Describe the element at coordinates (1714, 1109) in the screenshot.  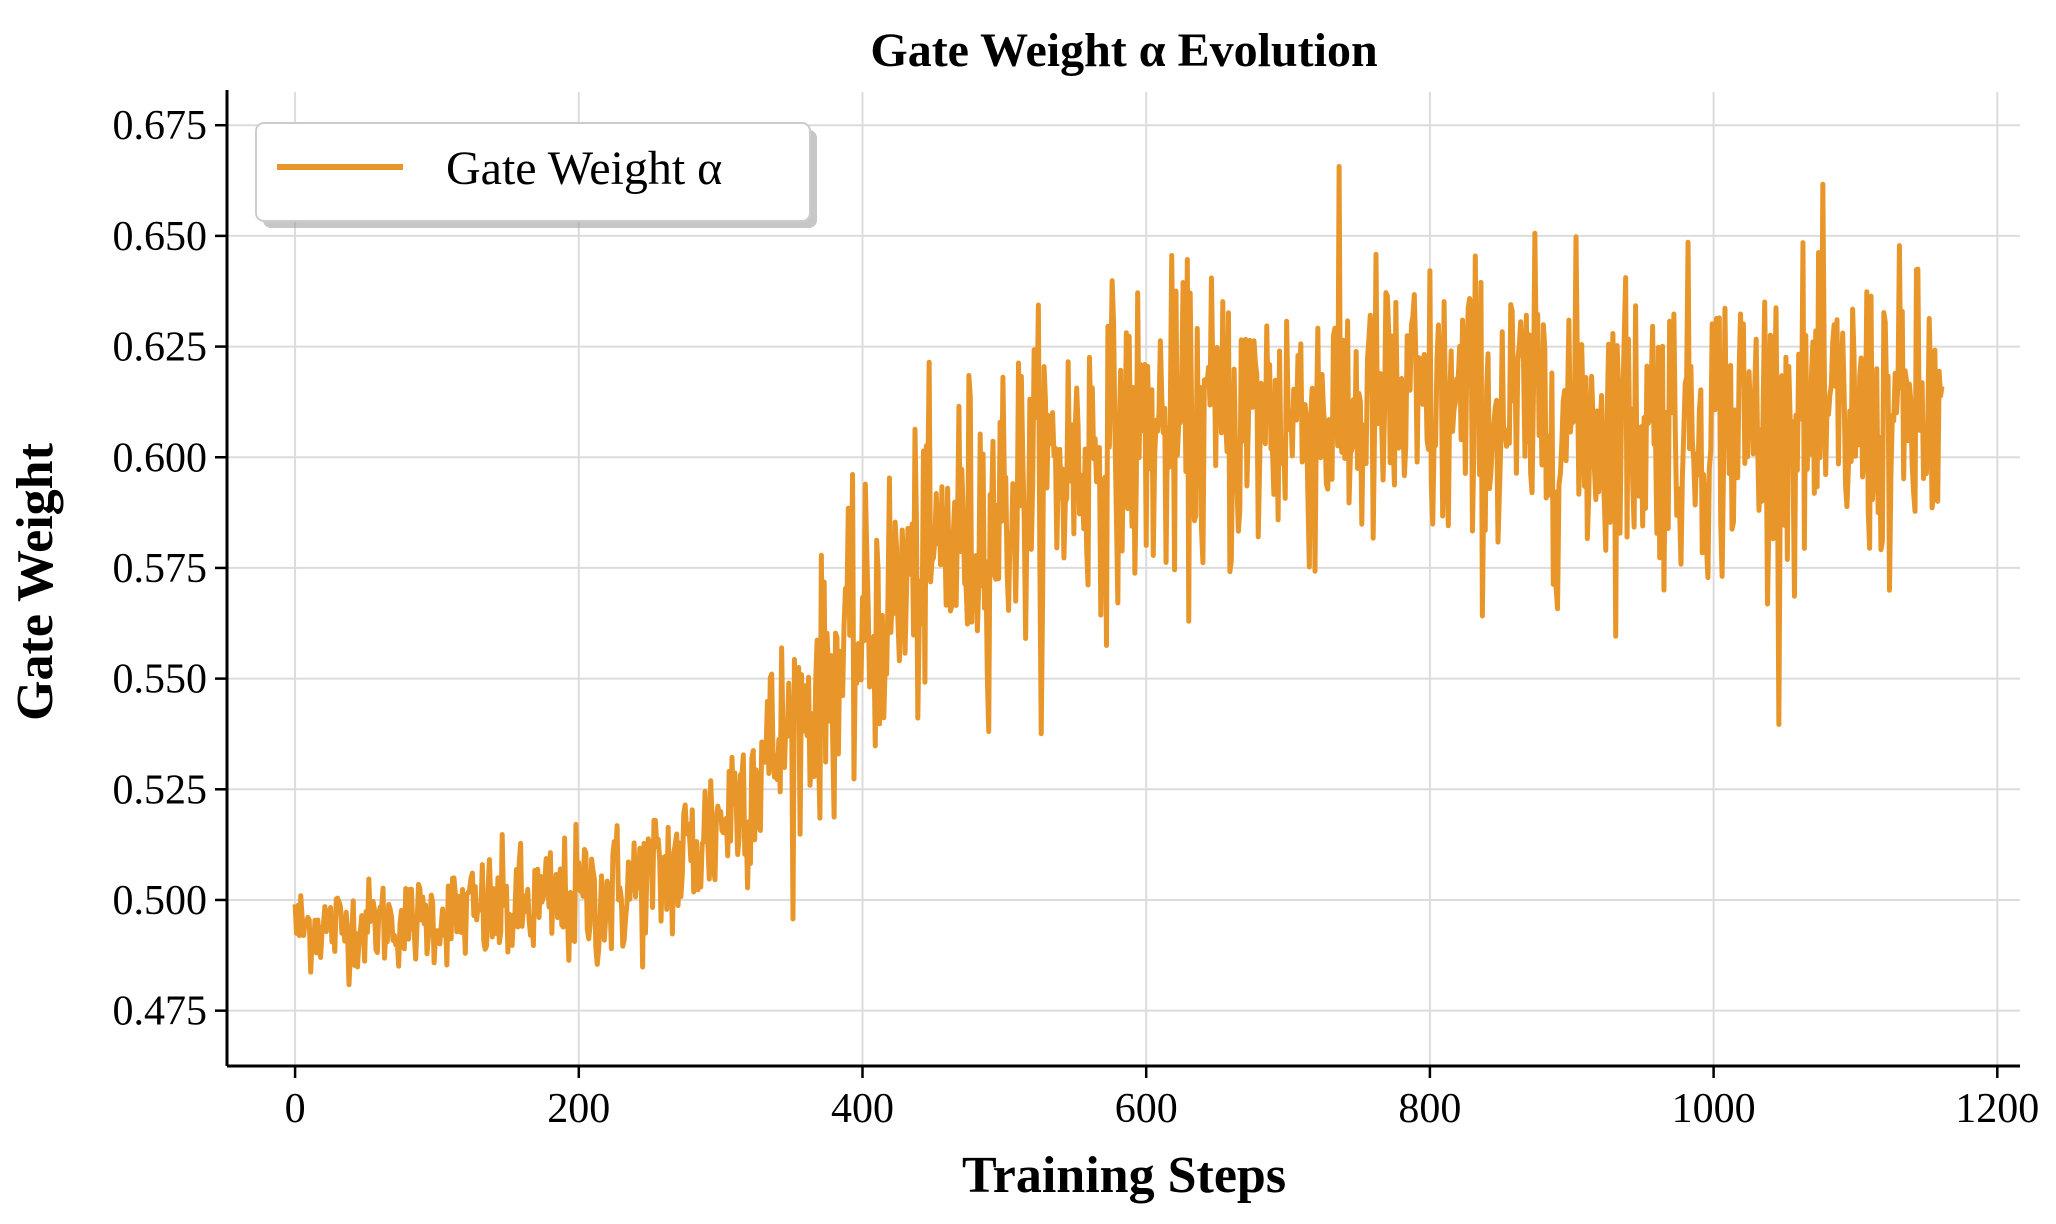
I see `x-tick-label: 1000` at that location.